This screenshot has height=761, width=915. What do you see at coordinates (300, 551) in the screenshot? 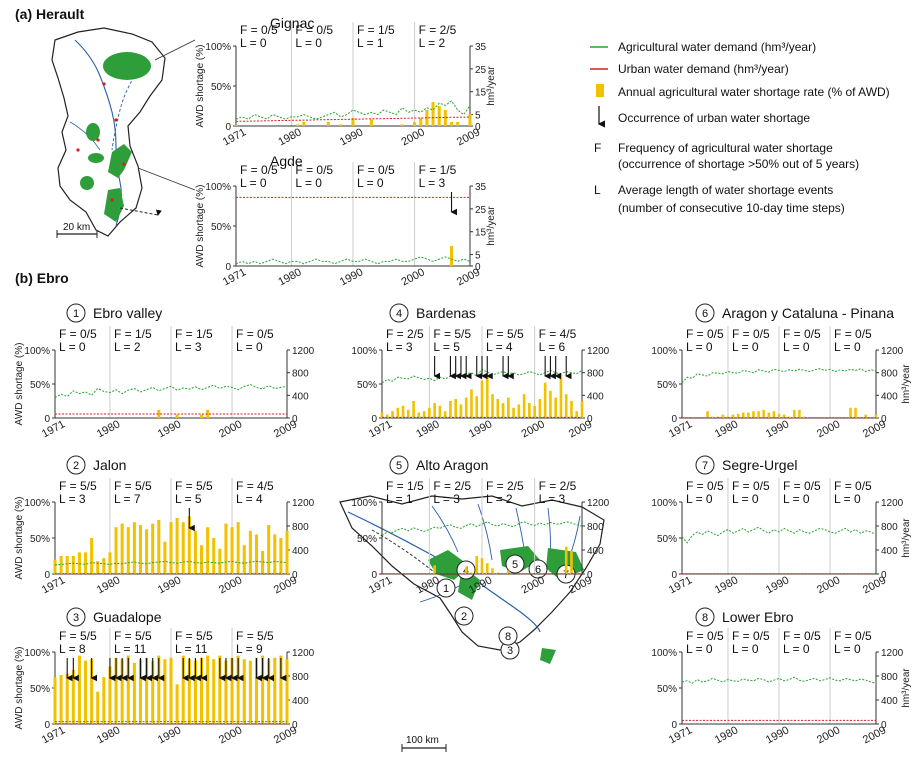
I see `y2-tick-label: 400` at bounding box center [300, 551].